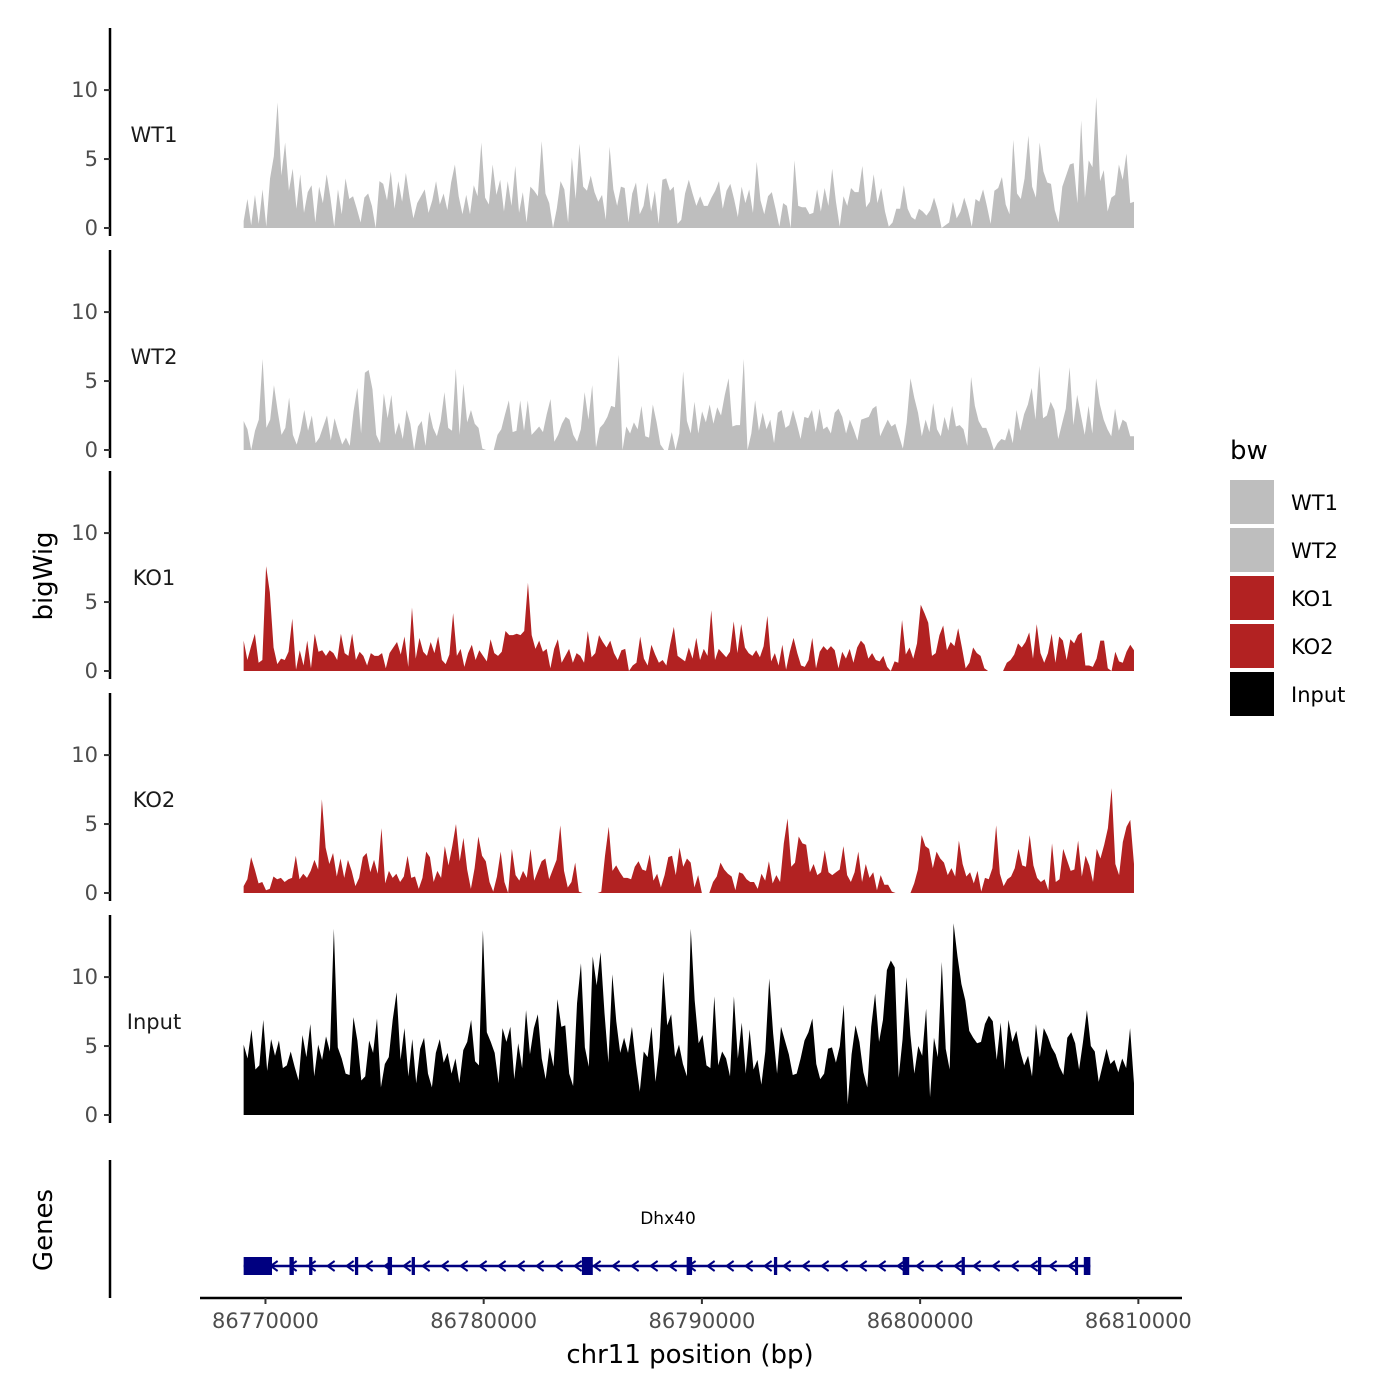 The height and width of the screenshot is (1400, 1400). I want to click on x-tick-label: 86810000, so click(1138, 1321).